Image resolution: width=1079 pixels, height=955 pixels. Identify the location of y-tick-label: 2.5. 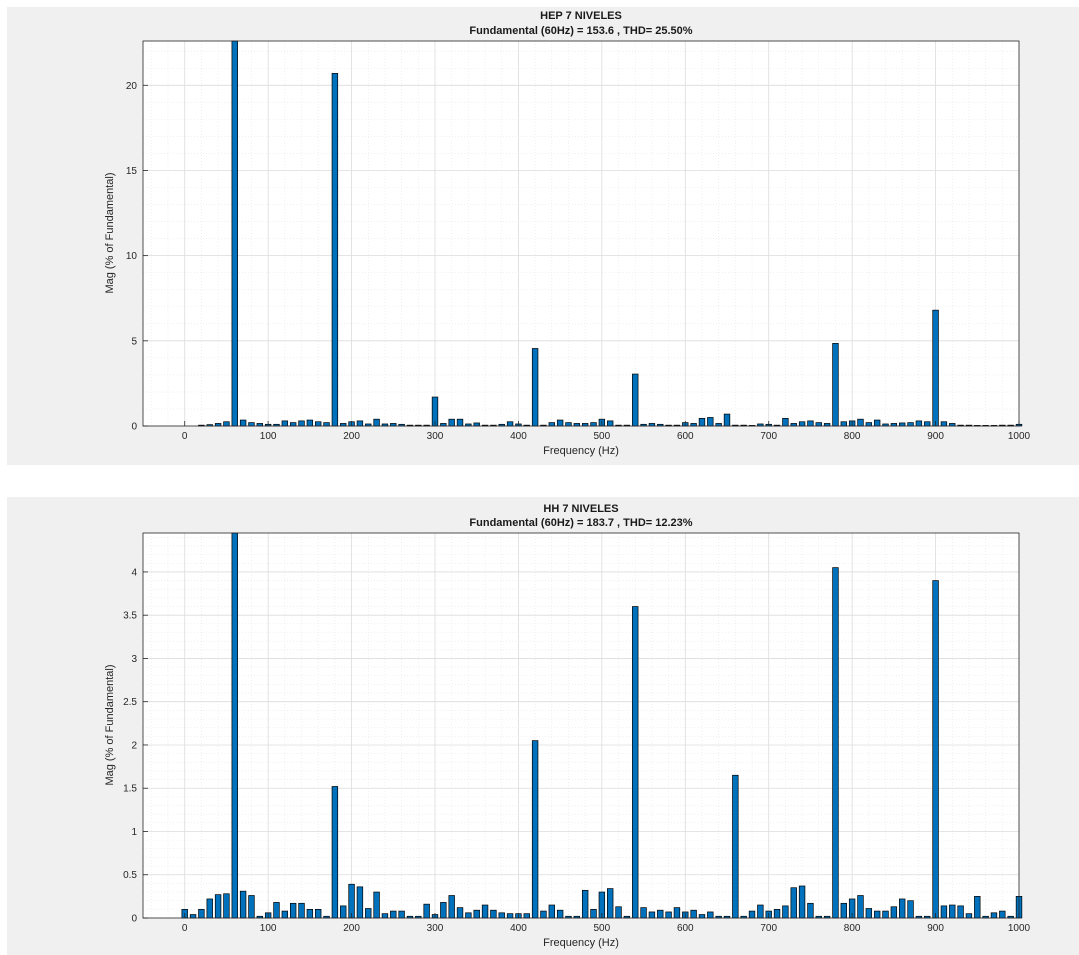
(130, 702).